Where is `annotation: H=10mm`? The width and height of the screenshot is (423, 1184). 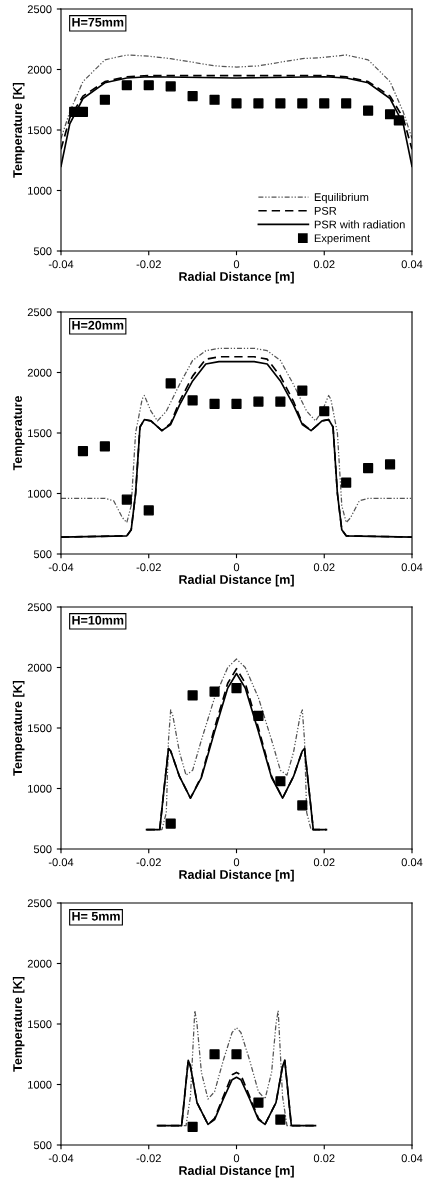
annotation: H=10mm is located at coordinates (98, 620).